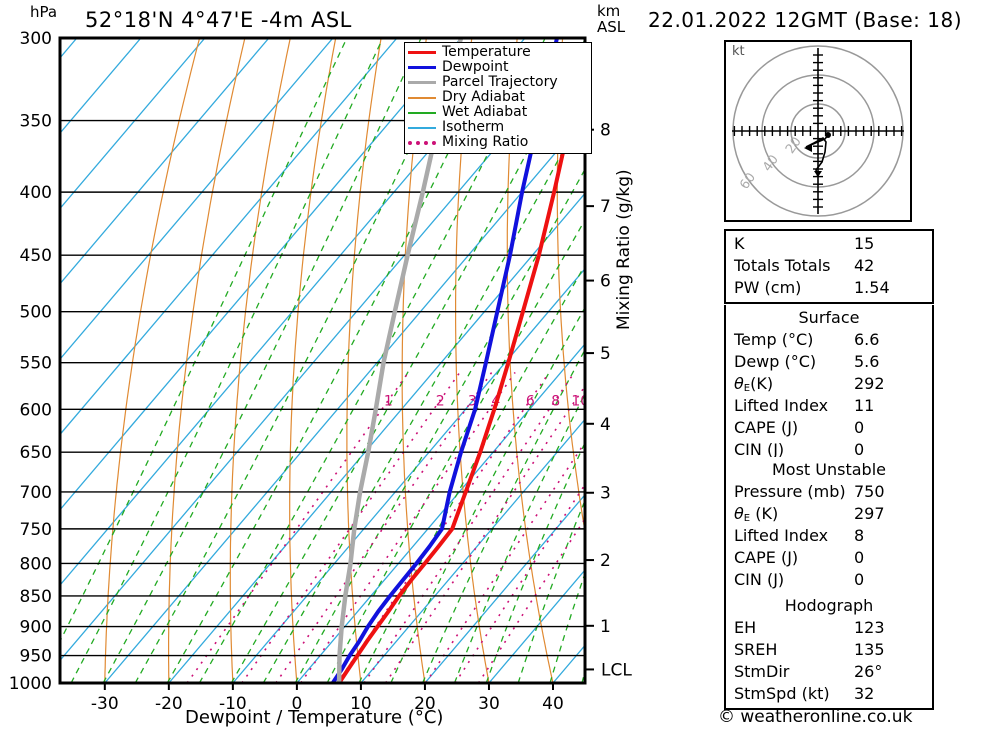  What do you see at coordinates (609, 11) in the screenshot?
I see `height-unit-line1: km` at bounding box center [609, 11].